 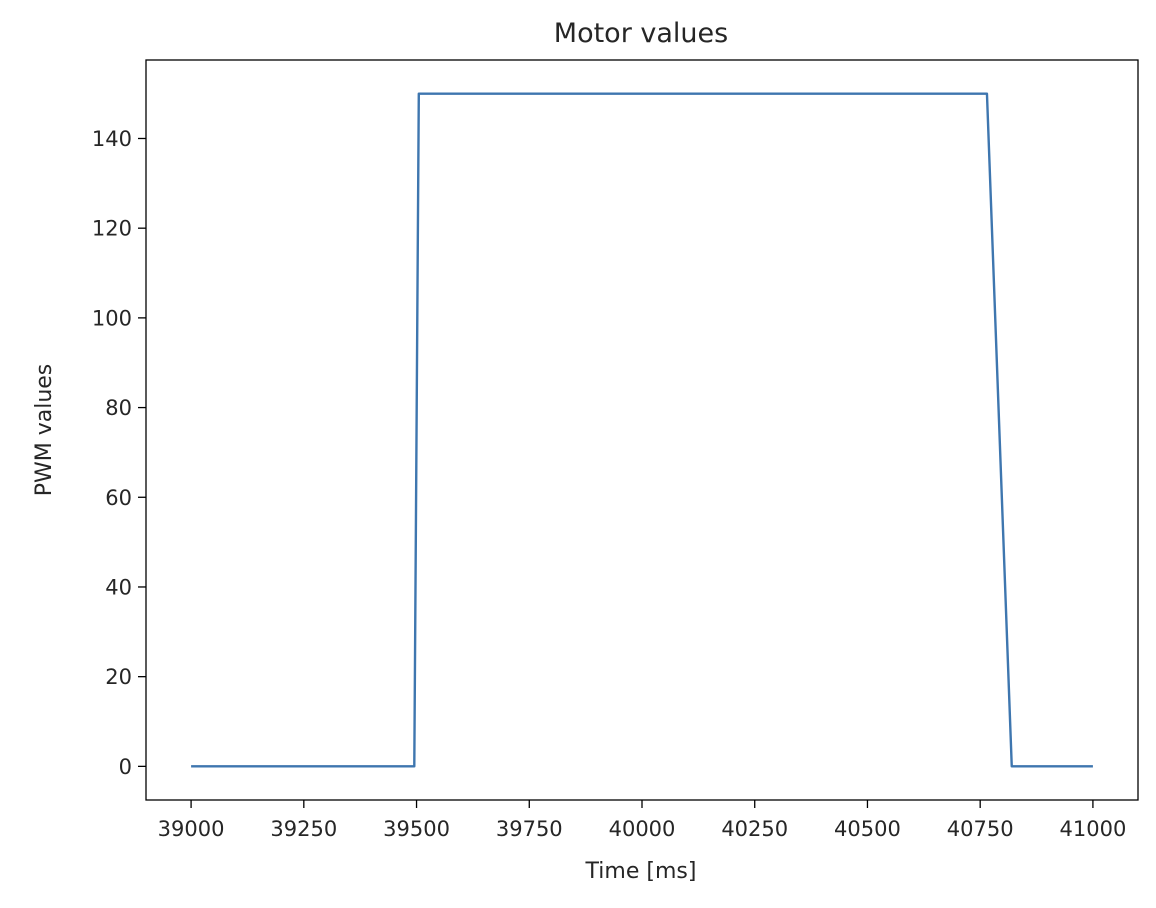 What do you see at coordinates (118, 587) in the screenshot?
I see `y-tick-label: 40` at bounding box center [118, 587].